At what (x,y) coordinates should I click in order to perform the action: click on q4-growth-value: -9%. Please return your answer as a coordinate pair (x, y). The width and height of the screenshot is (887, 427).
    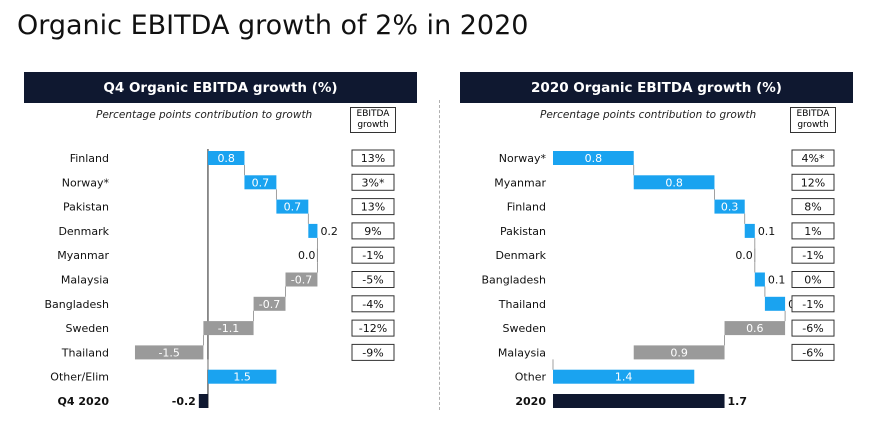
    Looking at the image, I should click on (372, 352).